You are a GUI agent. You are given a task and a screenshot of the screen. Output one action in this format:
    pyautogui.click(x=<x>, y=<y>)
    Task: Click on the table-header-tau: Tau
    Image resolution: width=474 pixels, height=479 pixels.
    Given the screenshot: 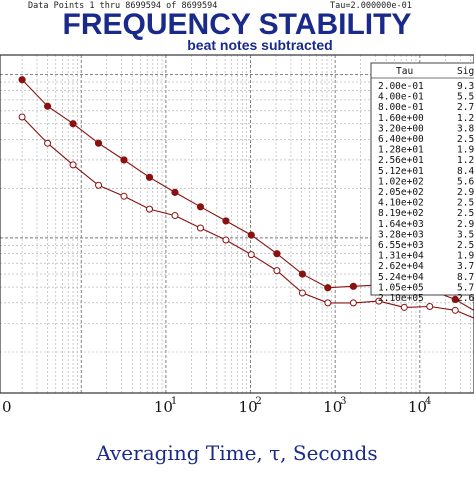 What is the action you would take?
    pyautogui.click(x=404, y=71)
    